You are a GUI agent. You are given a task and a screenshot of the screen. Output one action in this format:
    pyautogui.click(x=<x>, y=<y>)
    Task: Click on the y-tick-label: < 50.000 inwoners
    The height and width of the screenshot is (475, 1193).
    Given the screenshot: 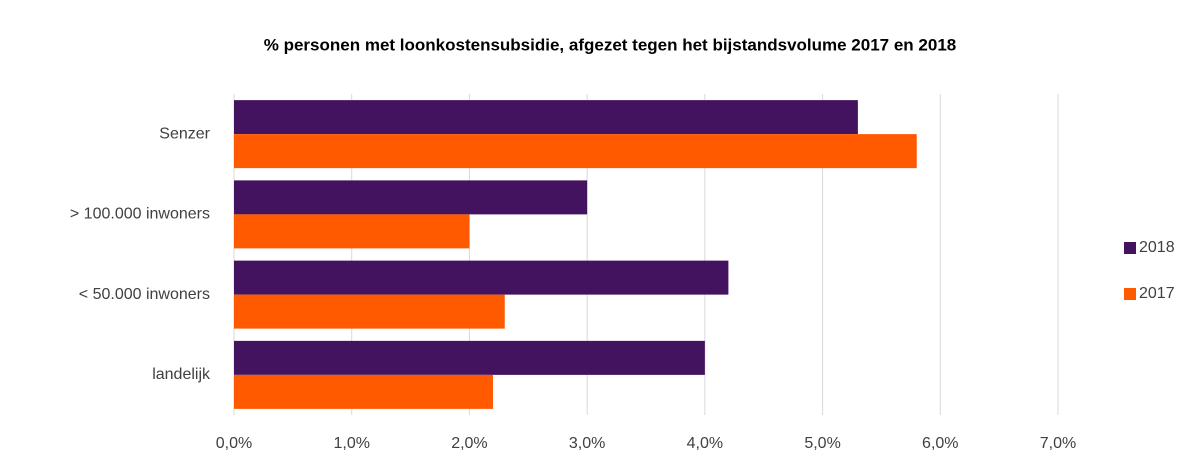 What is the action you would take?
    pyautogui.click(x=144, y=294)
    